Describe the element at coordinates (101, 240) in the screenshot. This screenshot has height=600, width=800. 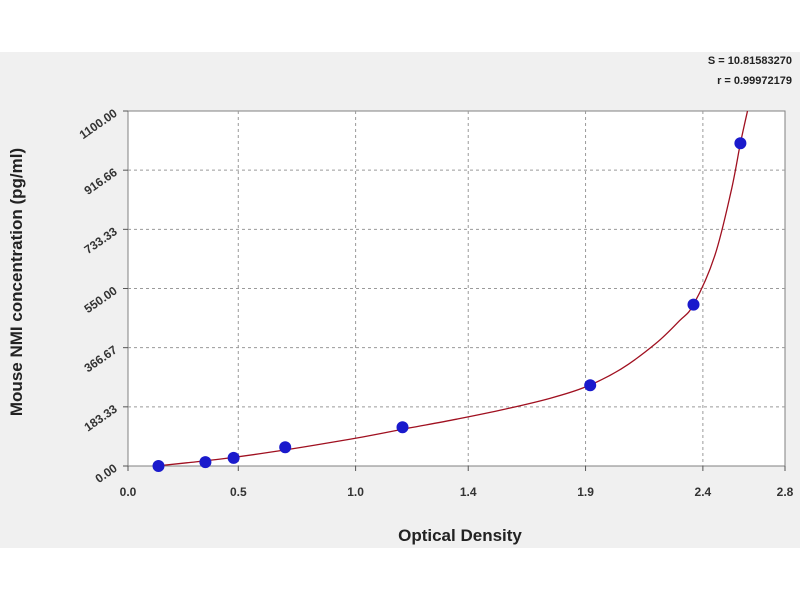
I see `y-tick-label: 733.33` at that location.